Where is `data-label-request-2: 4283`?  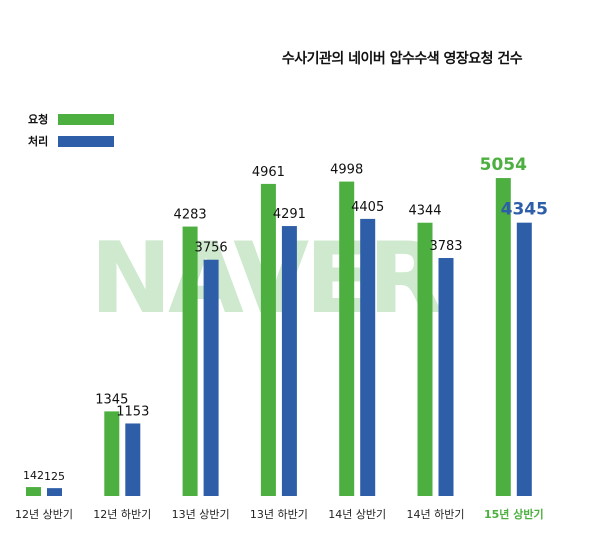
data-label-request-2: 4283 is located at coordinates (190, 215).